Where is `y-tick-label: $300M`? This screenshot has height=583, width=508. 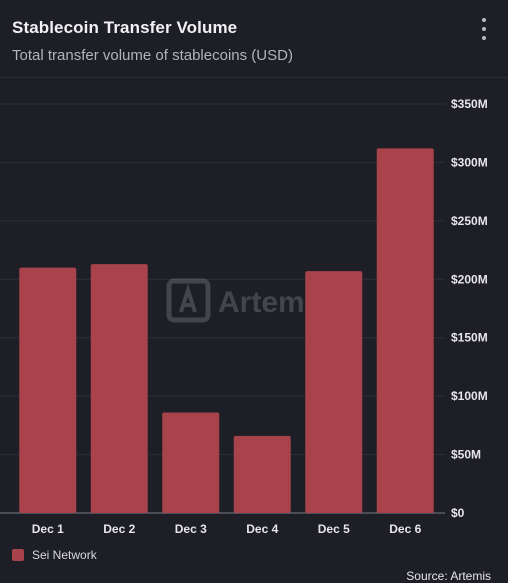 y-tick-label: $300M is located at coordinates (469, 162).